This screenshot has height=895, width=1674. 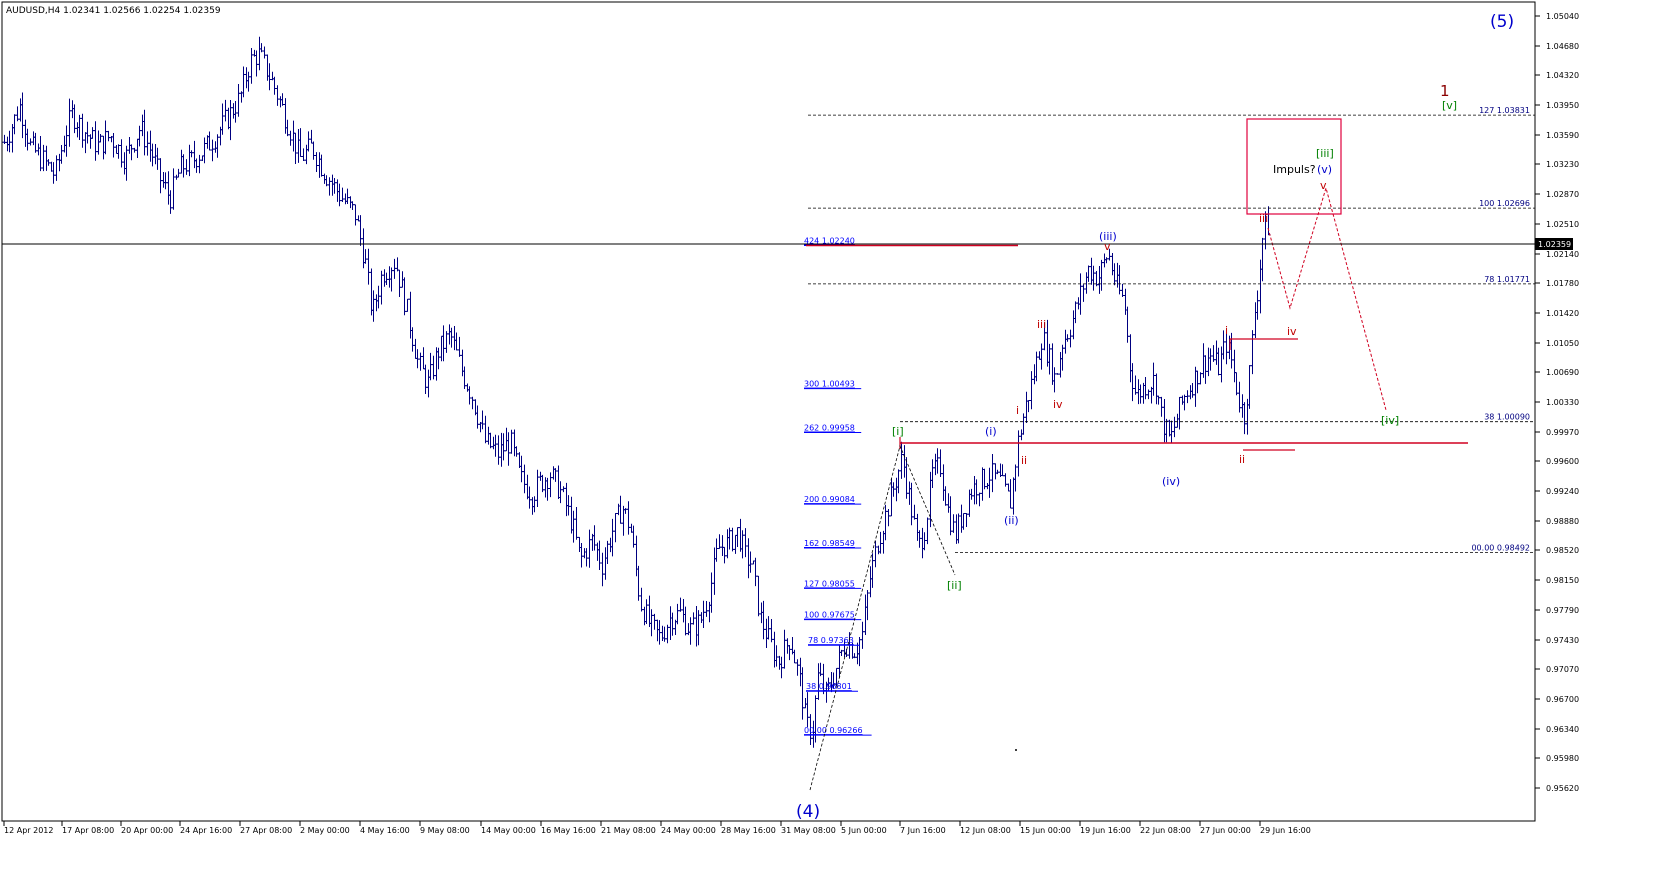 What do you see at coordinates (864, 830) in the screenshot?
I see `time-tick-label: 5 Jun 00:00` at bounding box center [864, 830].